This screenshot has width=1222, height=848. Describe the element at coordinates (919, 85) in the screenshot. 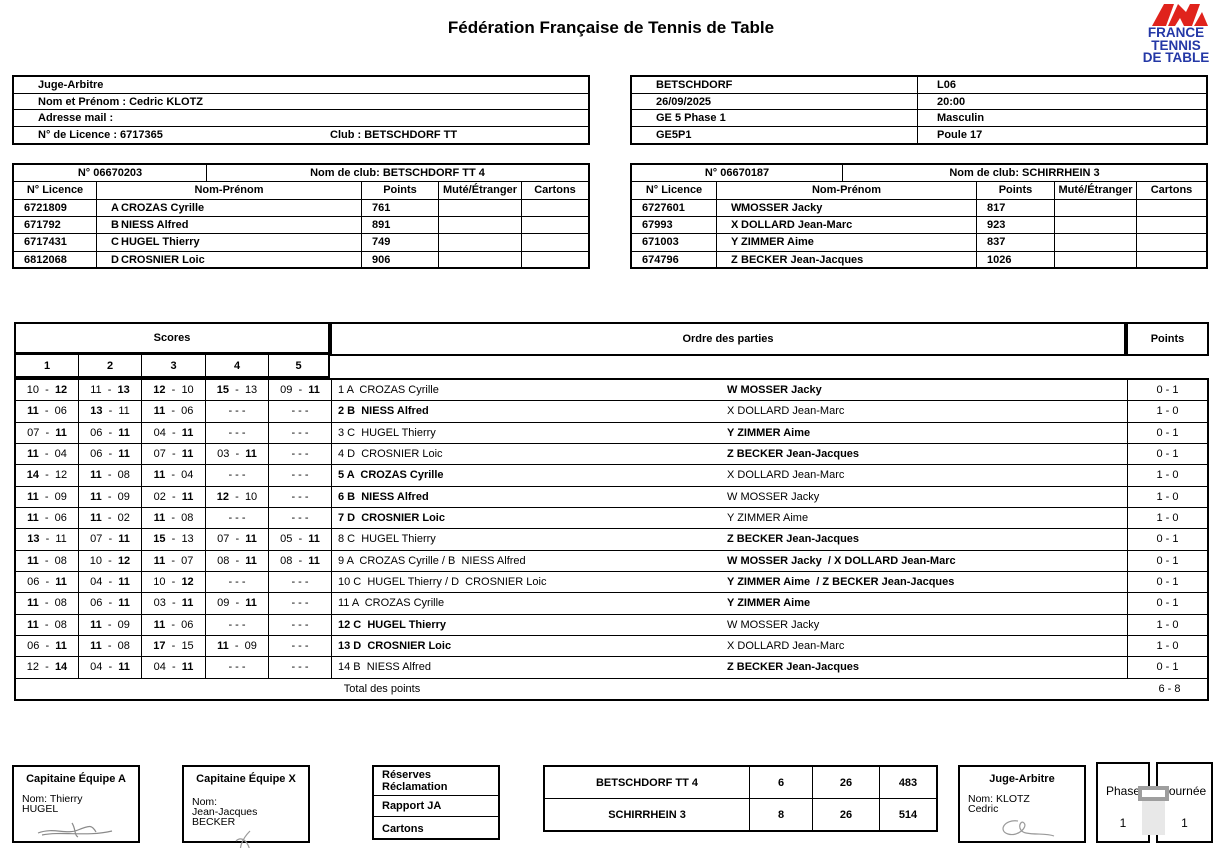

I see `match-info-row: BETSCHDORF L06` at that location.